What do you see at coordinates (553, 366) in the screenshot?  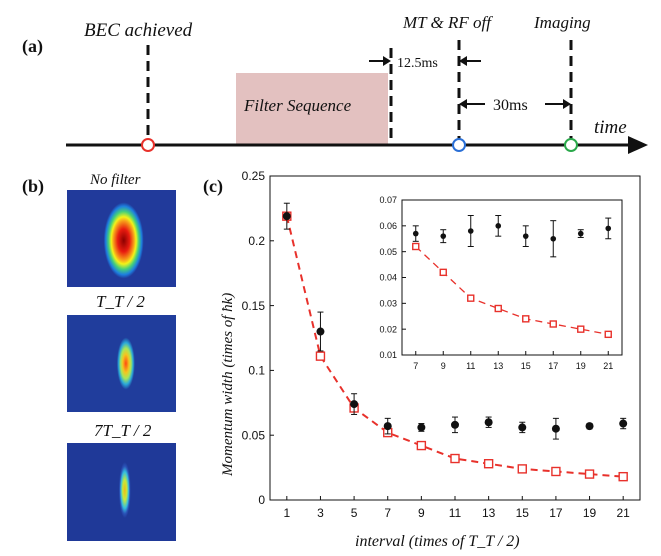 I see `inset-x-tick-label: 17` at bounding box center [553, 366].